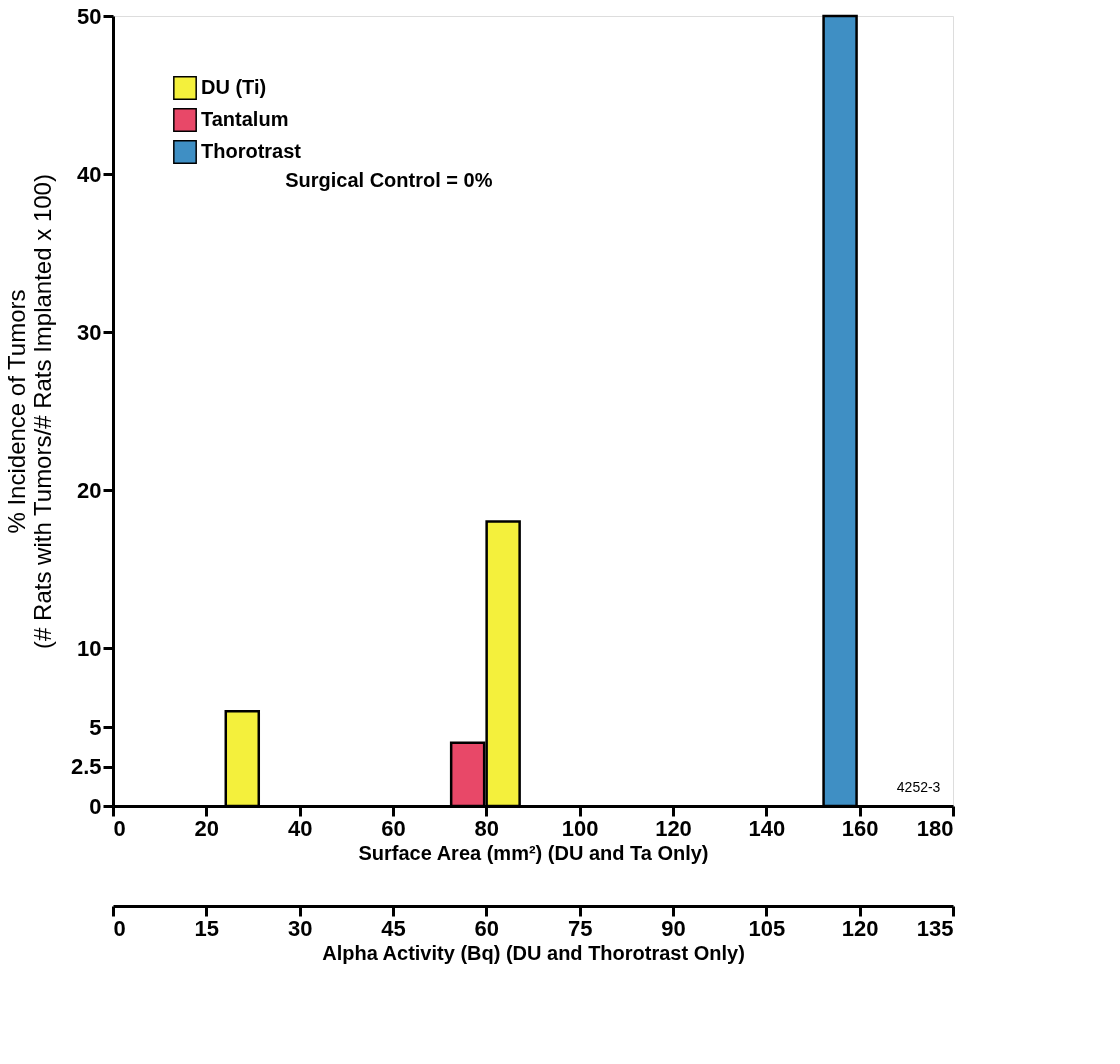 The height and width of the screenshot is (1064, 1120). What do you see at coordinates (245, 119) in the screenshot?
I see `legend-label: Tantalum` at bounding box center [245, 119].